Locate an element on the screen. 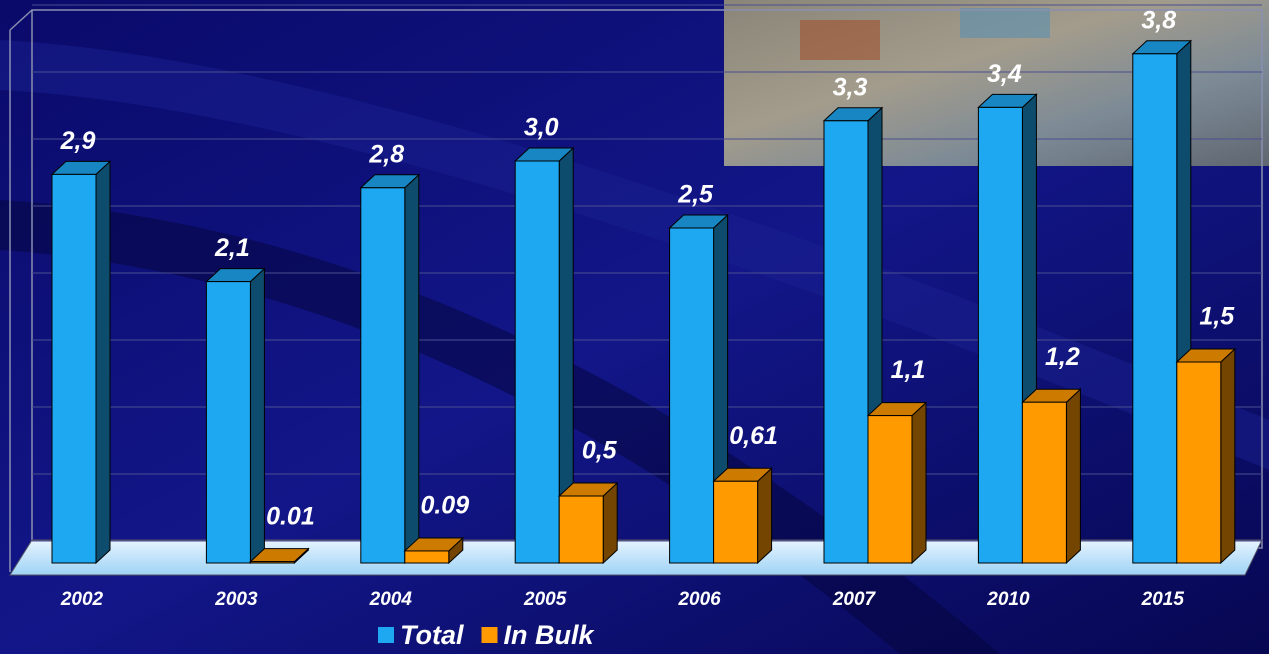 This screenshot has width=1269, height=654. value-label: 2,5 is located at coordinates (695, 195).